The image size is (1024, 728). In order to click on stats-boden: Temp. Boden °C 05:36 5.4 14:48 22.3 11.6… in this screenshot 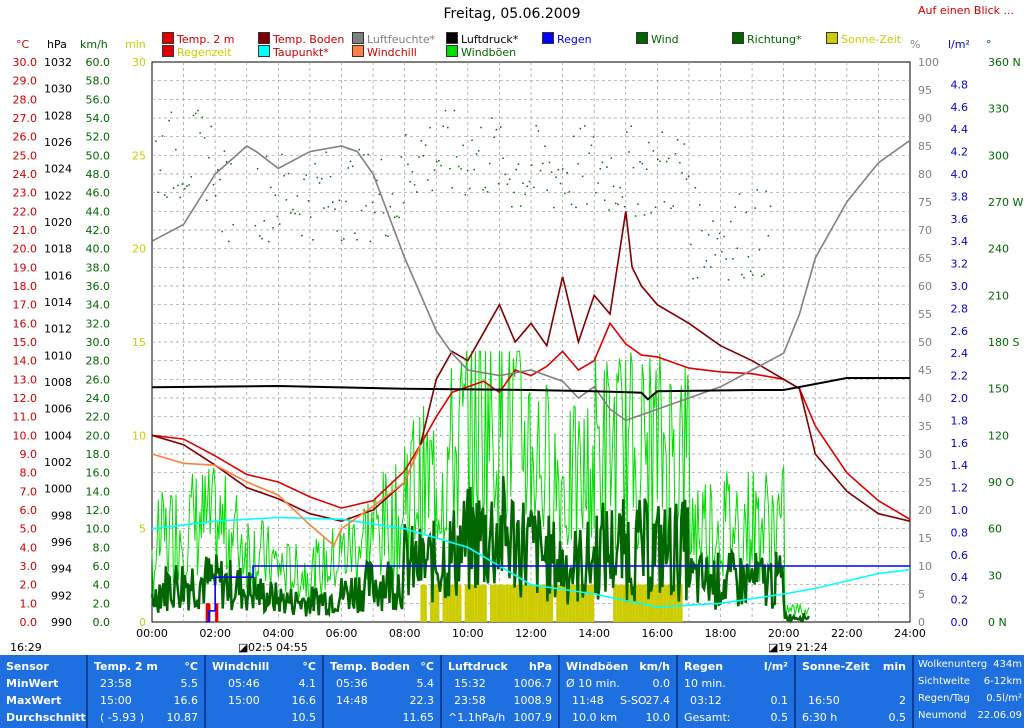, I will do `click(383, 691)`.